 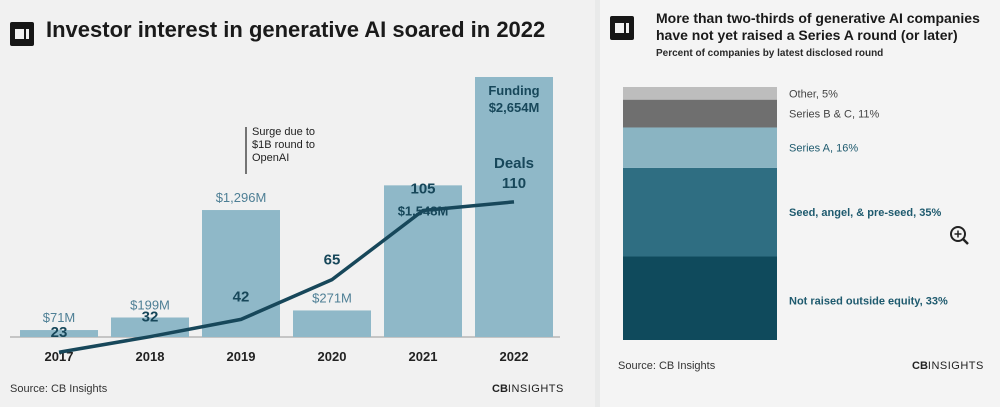 What do you see at coordinates (513, 90) in the screenshot?
I see `funding-legend-label: Funding` at bounding box center [513, 90].